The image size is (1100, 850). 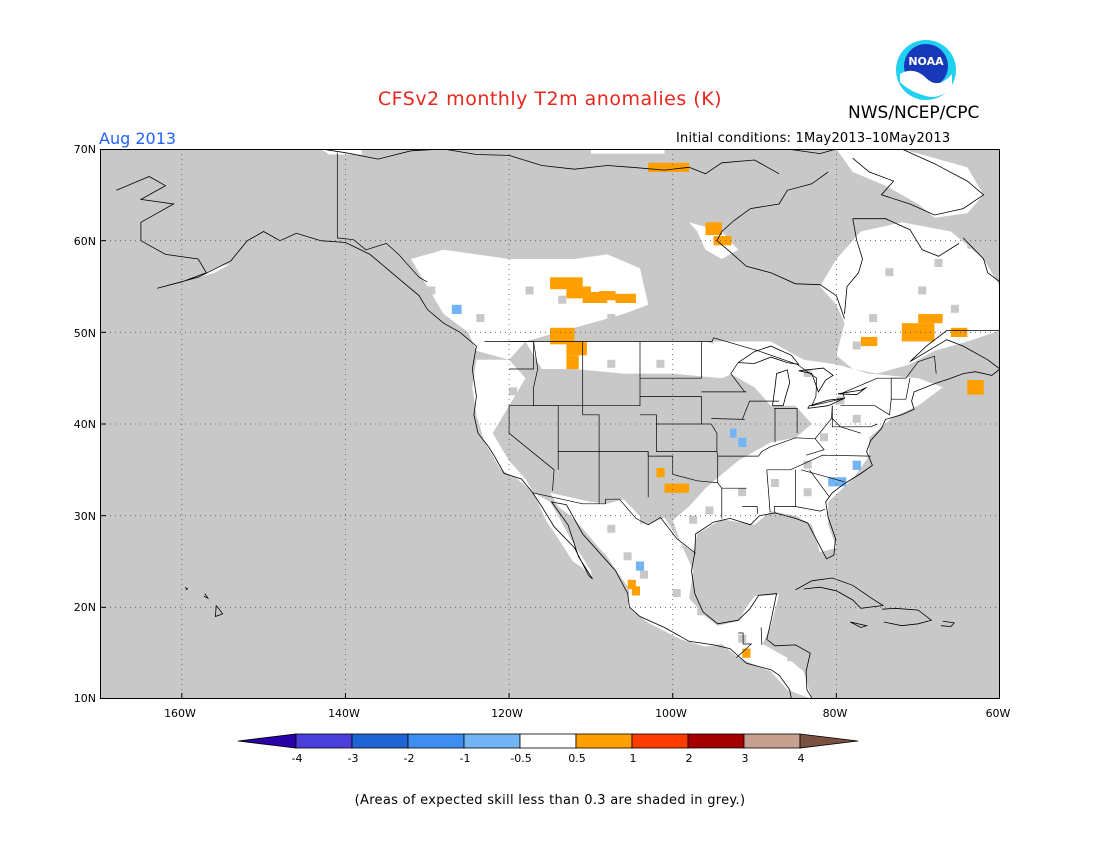 I want to click on colorbar-label: -1, so click(x=465, y=758).